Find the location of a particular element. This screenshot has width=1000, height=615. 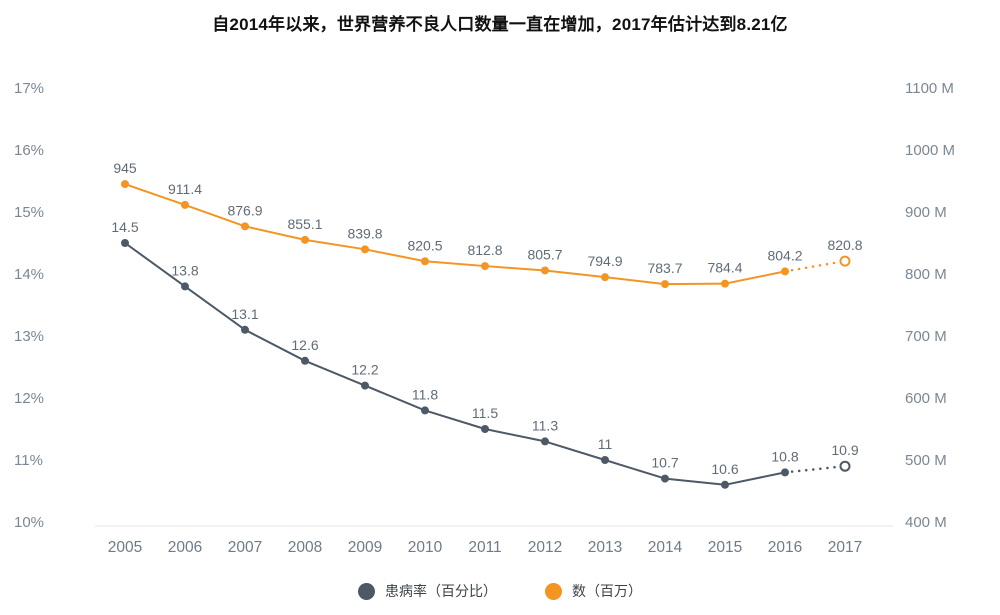

x-axis-label: 2012 is located at coordinates (545, 547).